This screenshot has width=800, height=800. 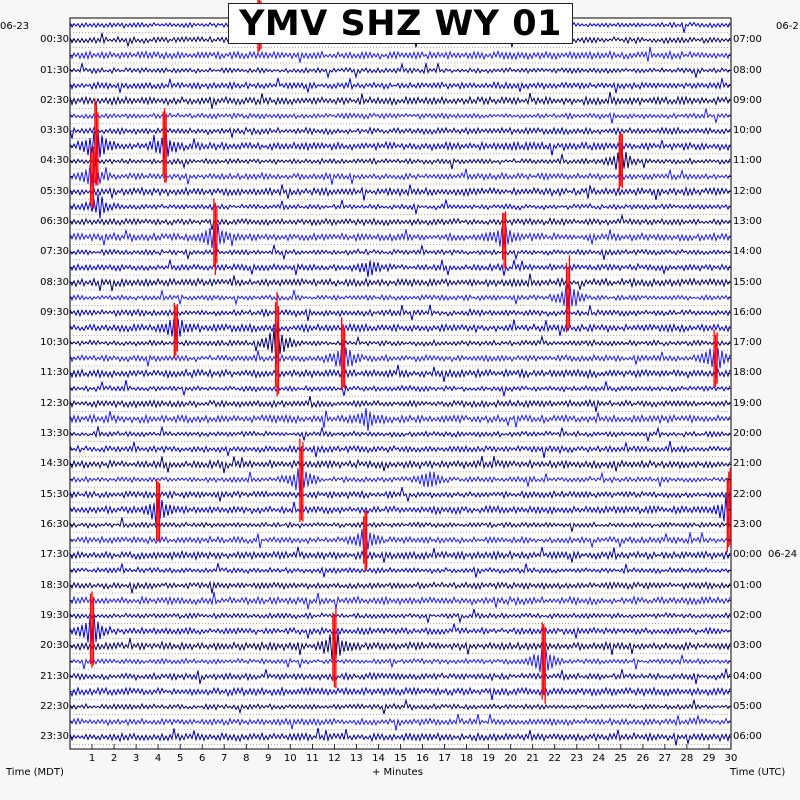 I want to click on left-time-label: 02:30, so click(x=54, y=100).